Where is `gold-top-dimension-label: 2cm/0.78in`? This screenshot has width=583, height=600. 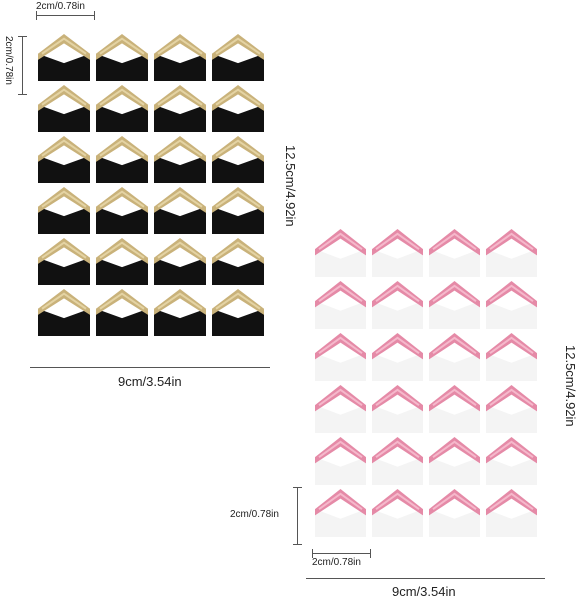 gold-top-dimension-label: 2cm/0.78in is located at coordinates (60, 6).